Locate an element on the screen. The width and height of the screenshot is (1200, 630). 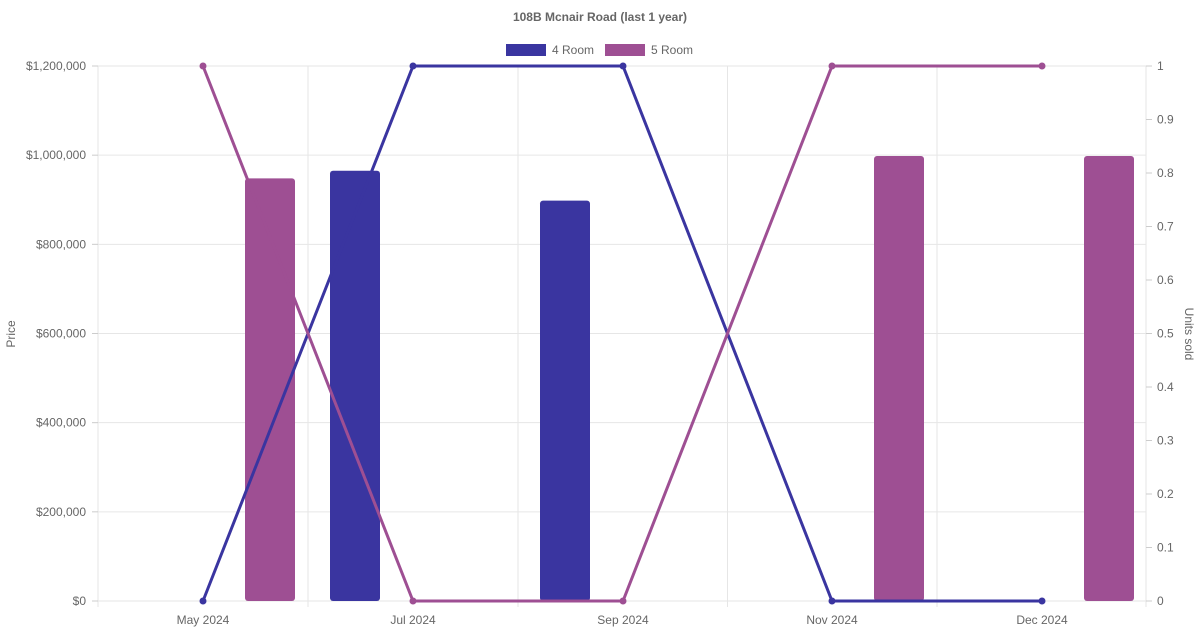
y-tick-label: $0 is located at coordinates (80, 601).